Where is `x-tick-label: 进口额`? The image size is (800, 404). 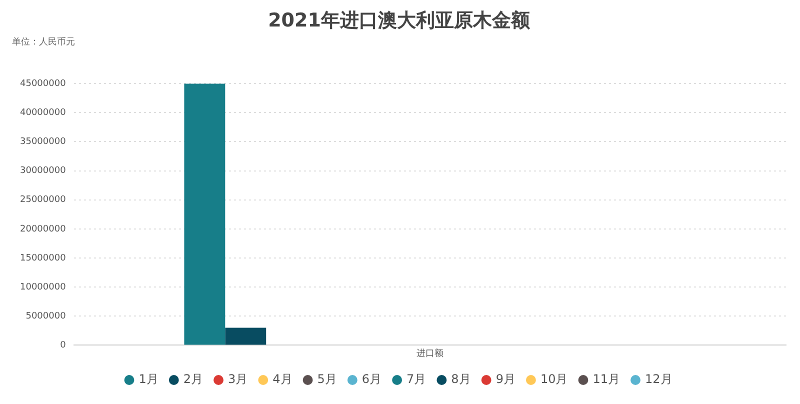
x-tick-label: 进口额 is located at coordinates (430, 353).